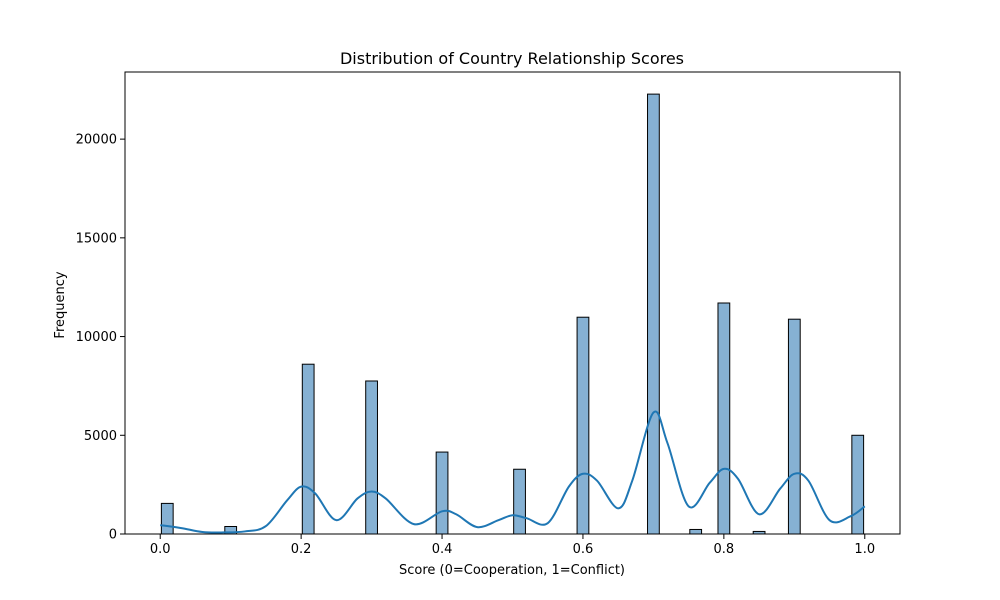 Image resolution: width=1000 pixels, height=600 pixels. I want to click on y-axis: 0 5000 10000 15000 20000, so click(100, 338).